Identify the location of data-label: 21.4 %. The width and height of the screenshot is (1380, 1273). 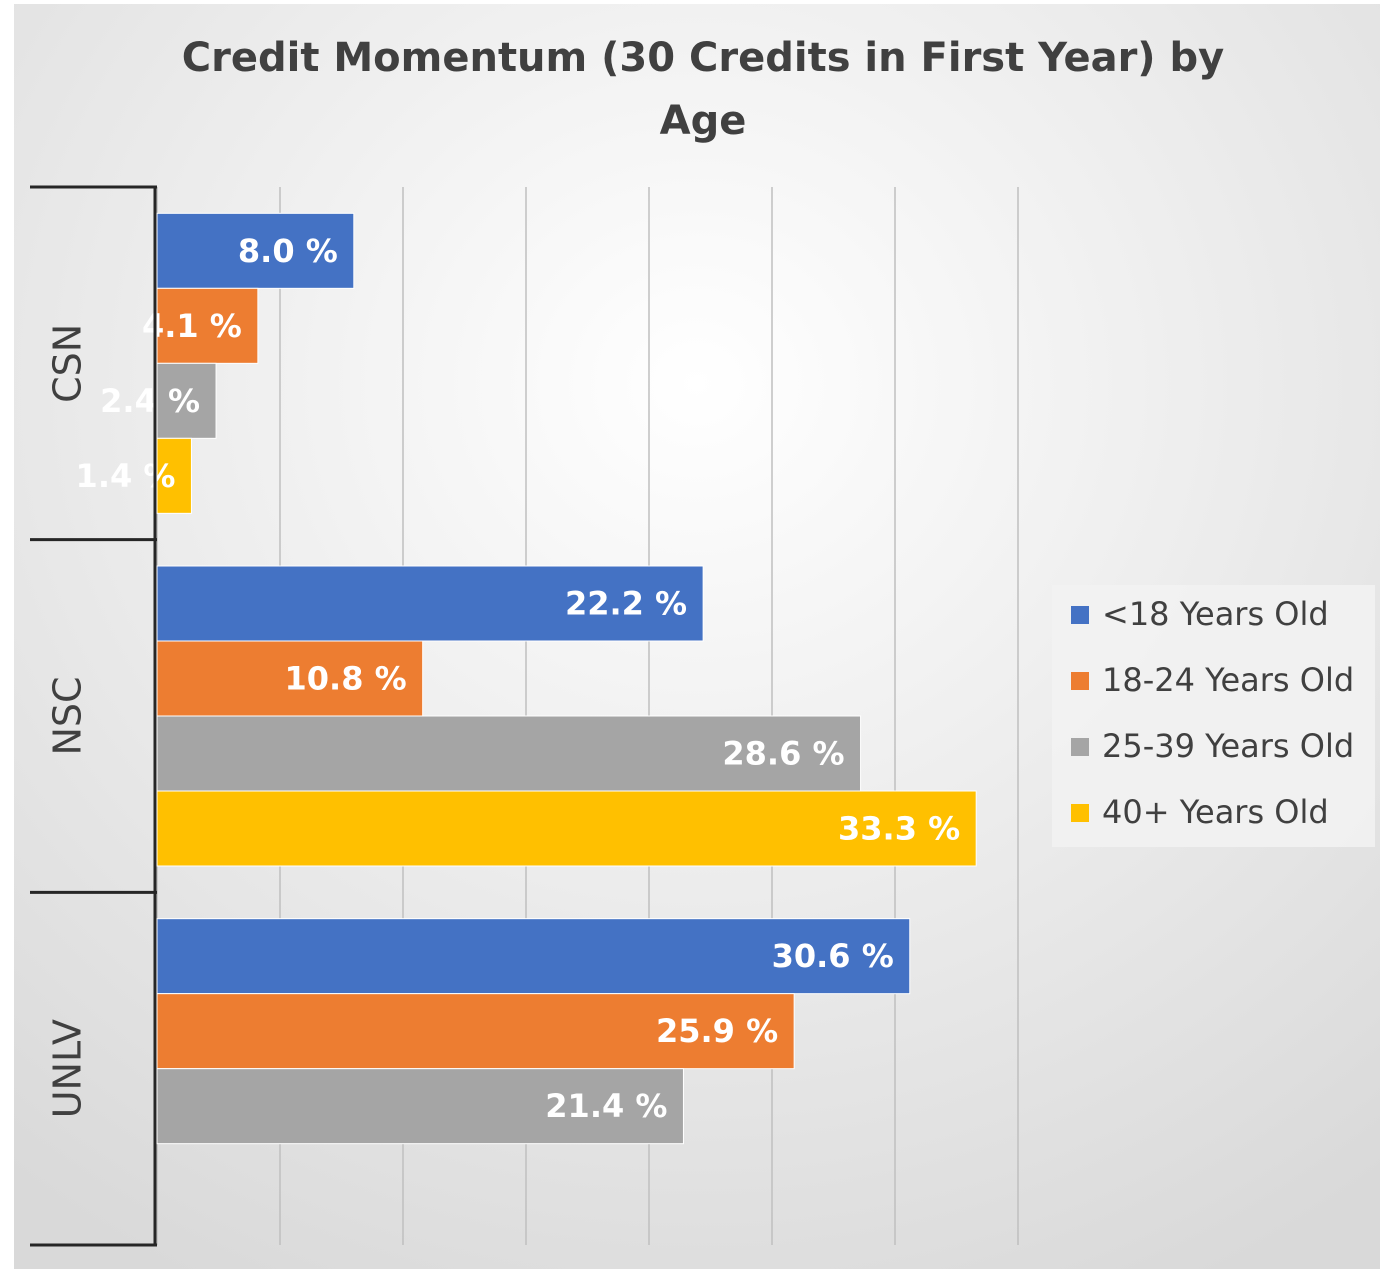
(606, 1106).